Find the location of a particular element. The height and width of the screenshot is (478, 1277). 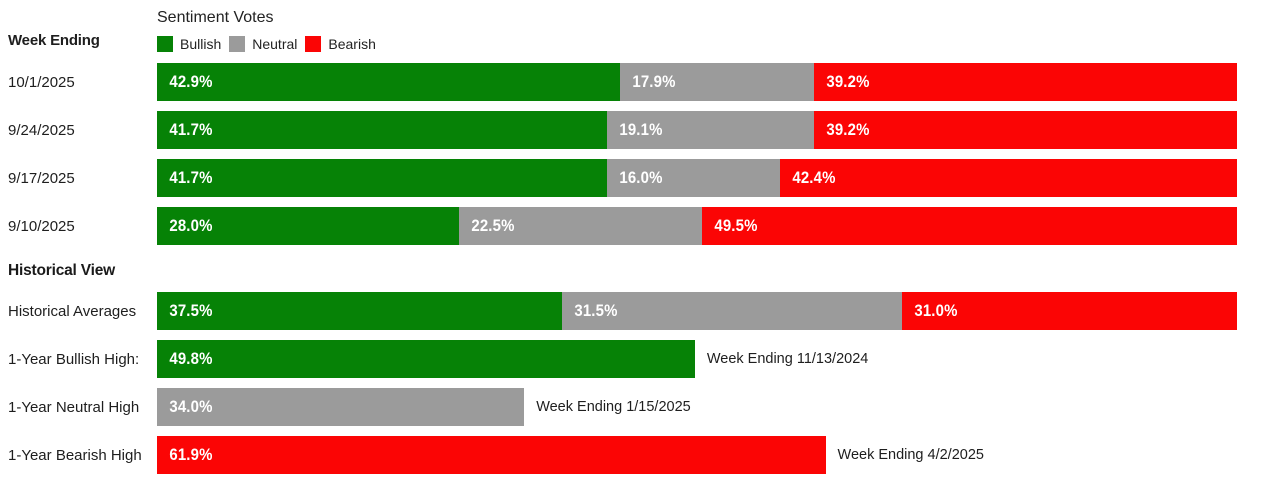

bullish-swatch-icon is located at coordinates (165, 44).